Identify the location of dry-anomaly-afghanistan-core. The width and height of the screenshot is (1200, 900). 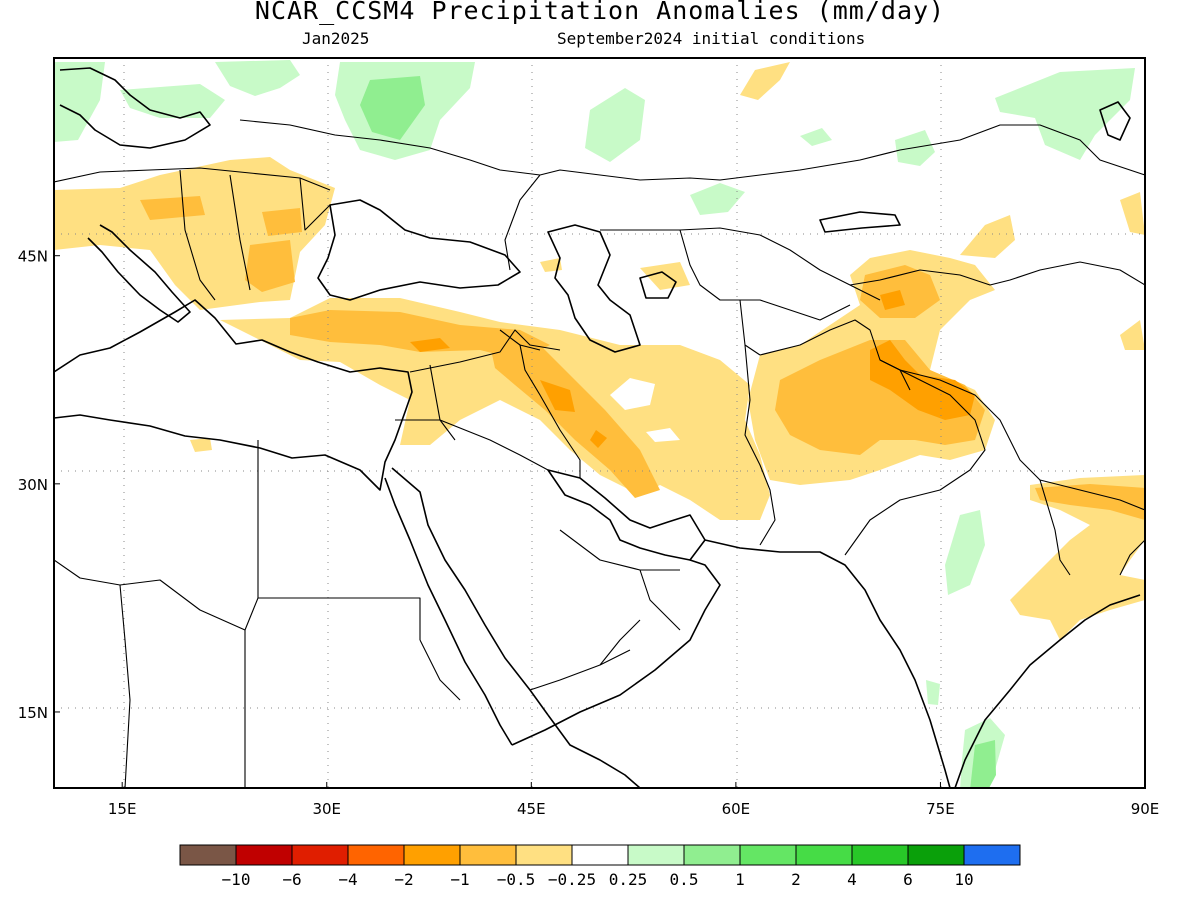
(880, 397).